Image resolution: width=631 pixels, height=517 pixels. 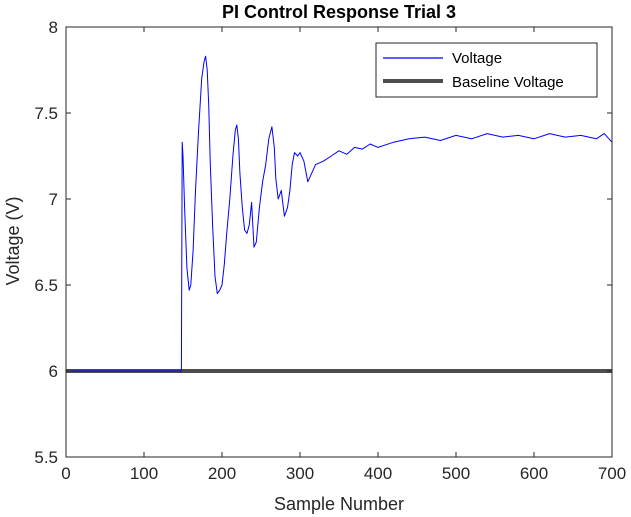 I want to click on chart-title: PI Control Response Trial 3, so click(x=339, y=12).